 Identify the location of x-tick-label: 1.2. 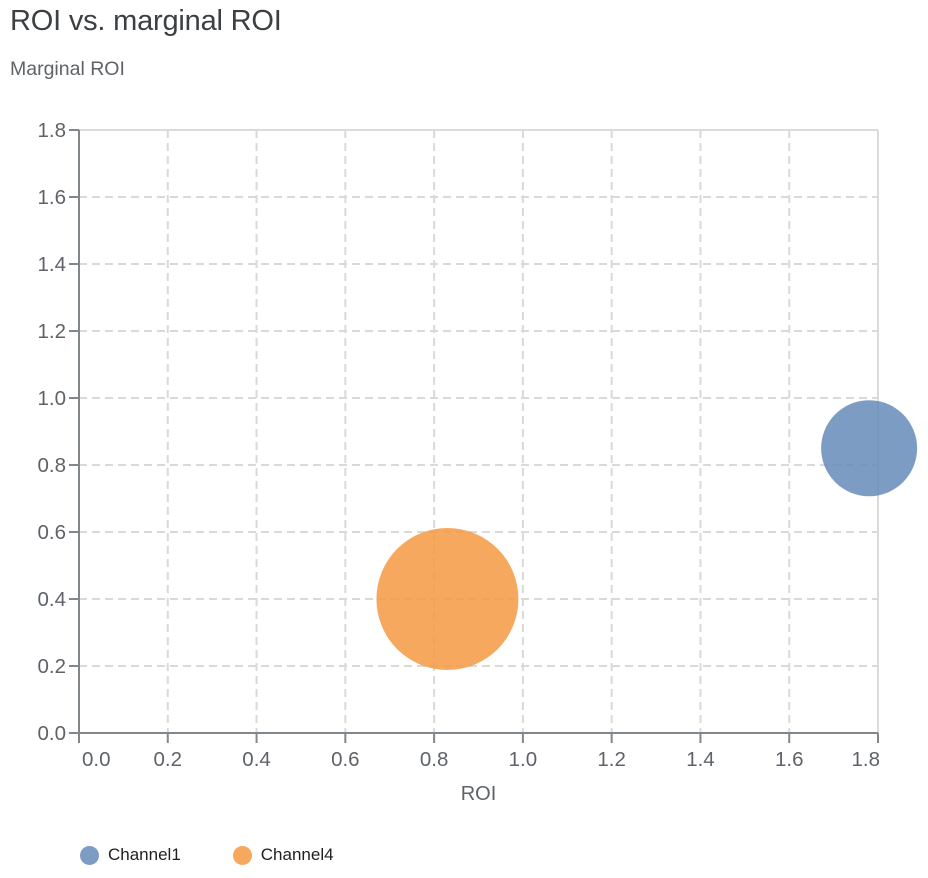
(611, 759).